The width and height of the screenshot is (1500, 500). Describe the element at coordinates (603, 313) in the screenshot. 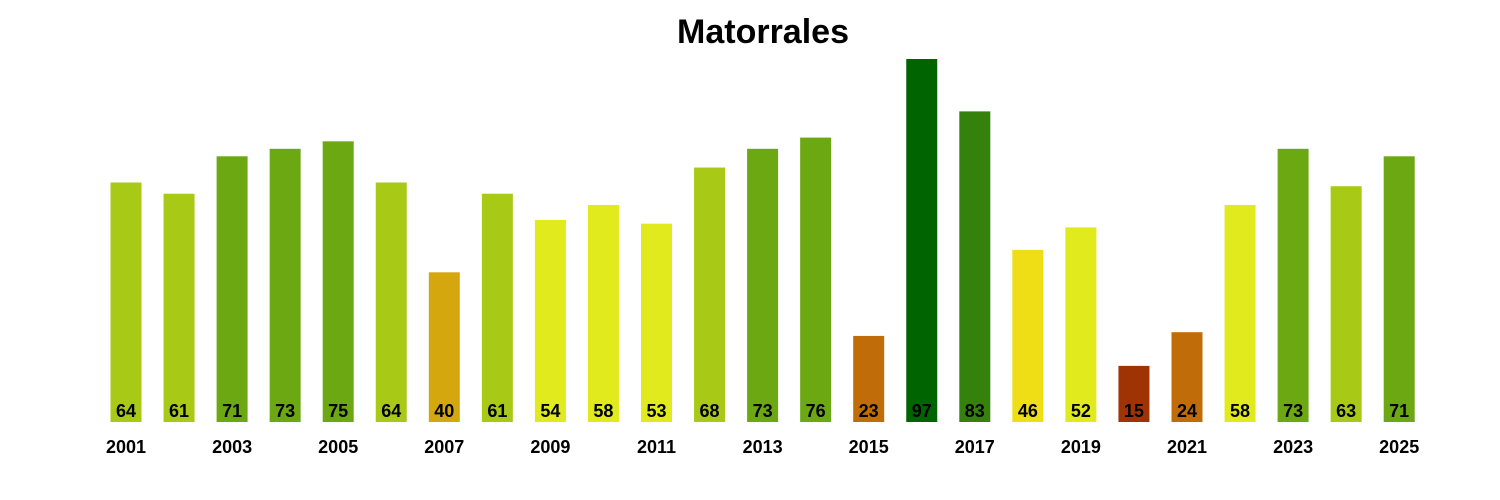

I see `bar-2010` at that location.